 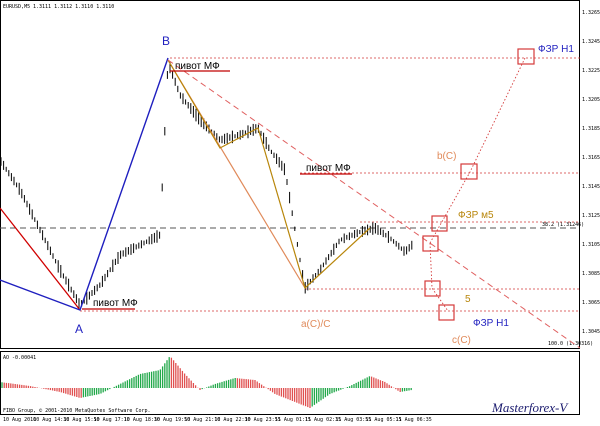 I want to click on time-tick-label: 10 Aug 23:55, so click(x=263, y=420).